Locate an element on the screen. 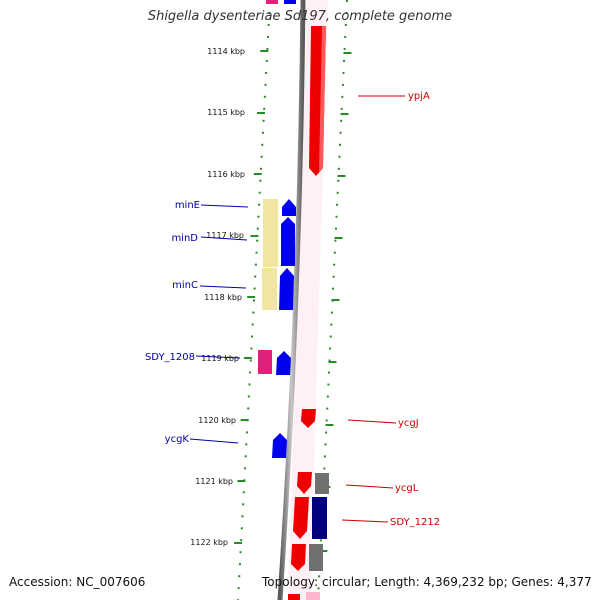 Image resolution: width=600 pixels, height=600 pixels. tick-label-1118: 1118 kbp is located at coordinates (223, 297).